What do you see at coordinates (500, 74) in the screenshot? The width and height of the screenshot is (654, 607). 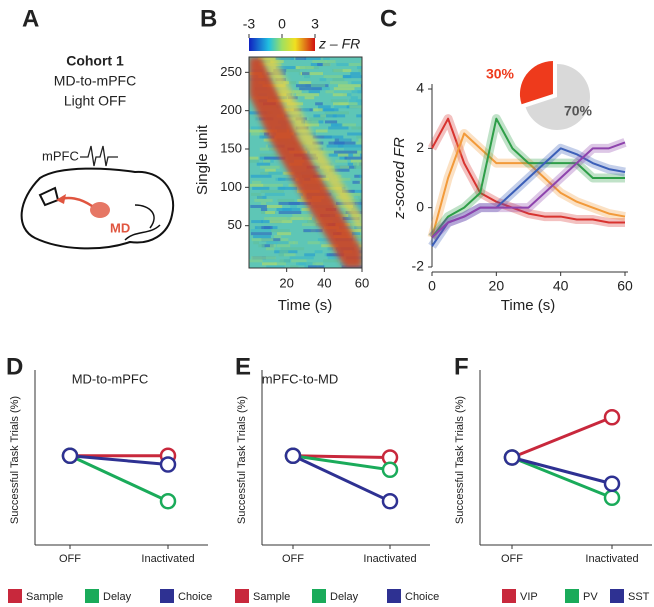 I see `pie-label: 30%` at bounding box center [500, 74].